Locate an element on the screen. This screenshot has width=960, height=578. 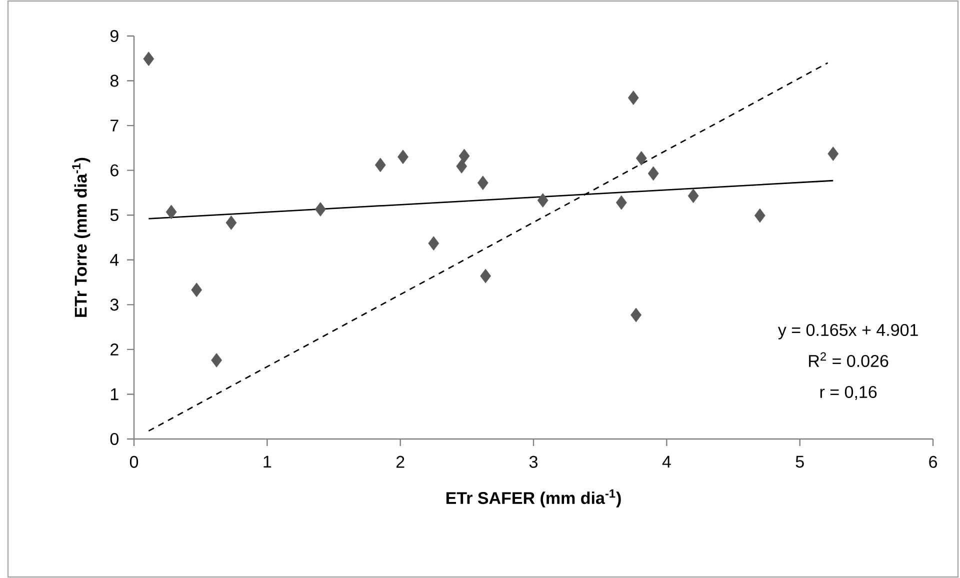
annotation: y = 0.165x + 4.901 is located at coordinates (848, 332).